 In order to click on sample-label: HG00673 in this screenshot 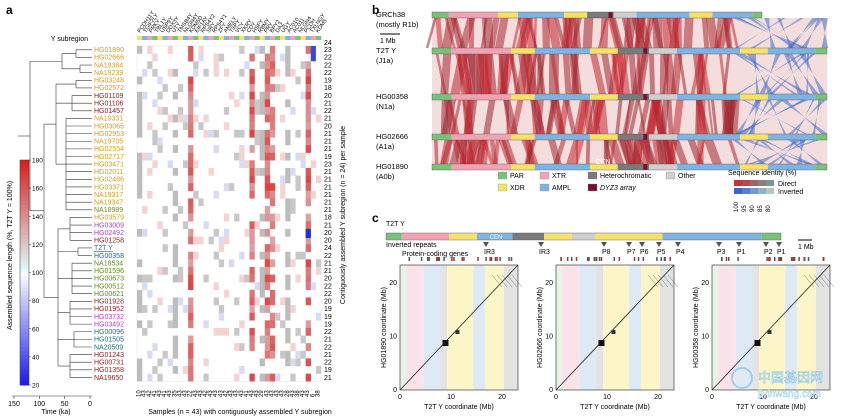, I will do `click(109, 279)`.